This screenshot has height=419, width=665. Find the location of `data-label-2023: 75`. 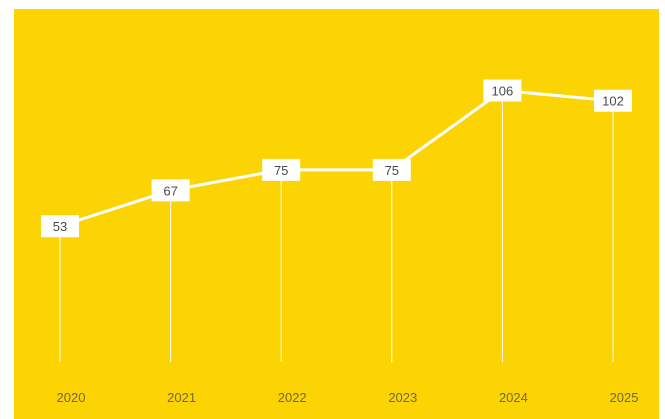

data-label-2023: 75 is located at coordinates (391, 169).